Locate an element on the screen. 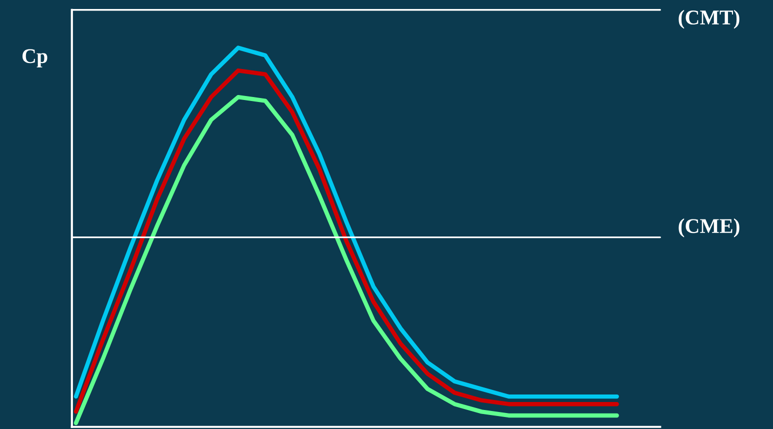 This screenshot has width=773, height=429. ref-line-label: (CME) is located at coordinates (709, 228).